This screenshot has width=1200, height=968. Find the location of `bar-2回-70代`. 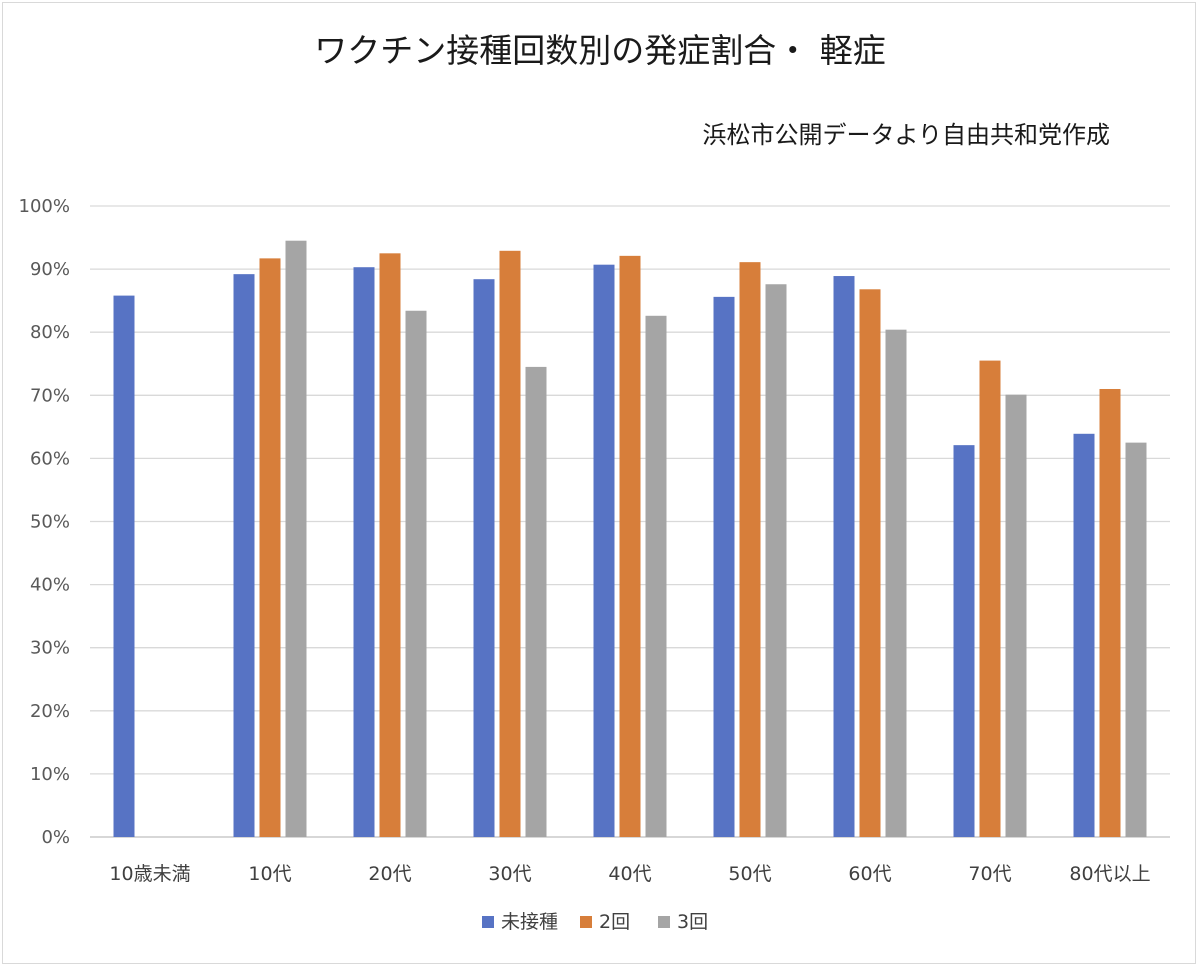

bar-2回-70代 is located at coordinates (990, 598).